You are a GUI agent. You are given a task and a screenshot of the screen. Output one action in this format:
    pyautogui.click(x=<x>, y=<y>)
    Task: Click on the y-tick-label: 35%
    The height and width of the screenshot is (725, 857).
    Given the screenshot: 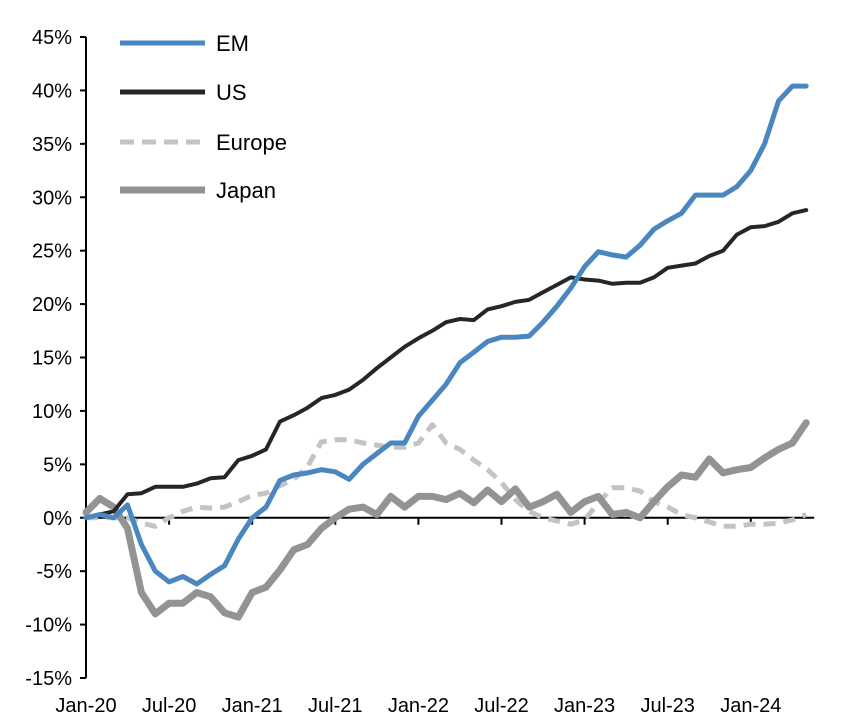 What is the action you would take?
    pyautogui.click(x=52, y=145)
    